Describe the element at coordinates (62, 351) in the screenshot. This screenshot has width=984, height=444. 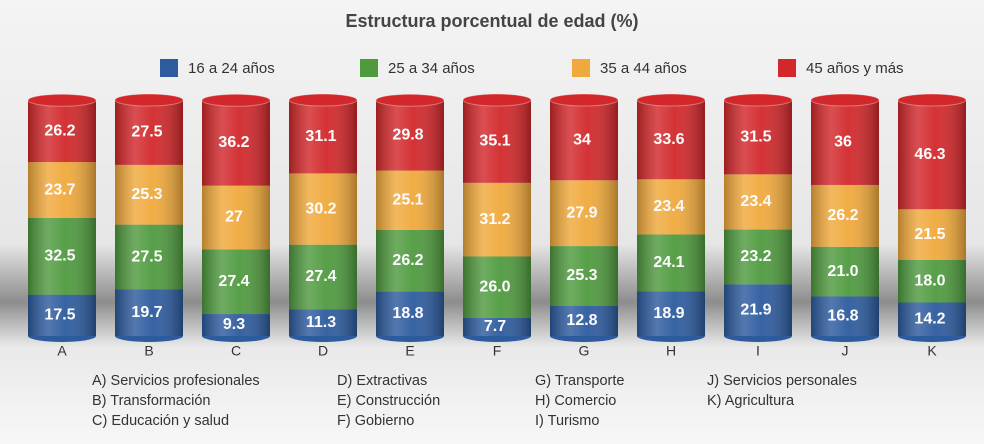
I see `x-tick-label: A` at that location.